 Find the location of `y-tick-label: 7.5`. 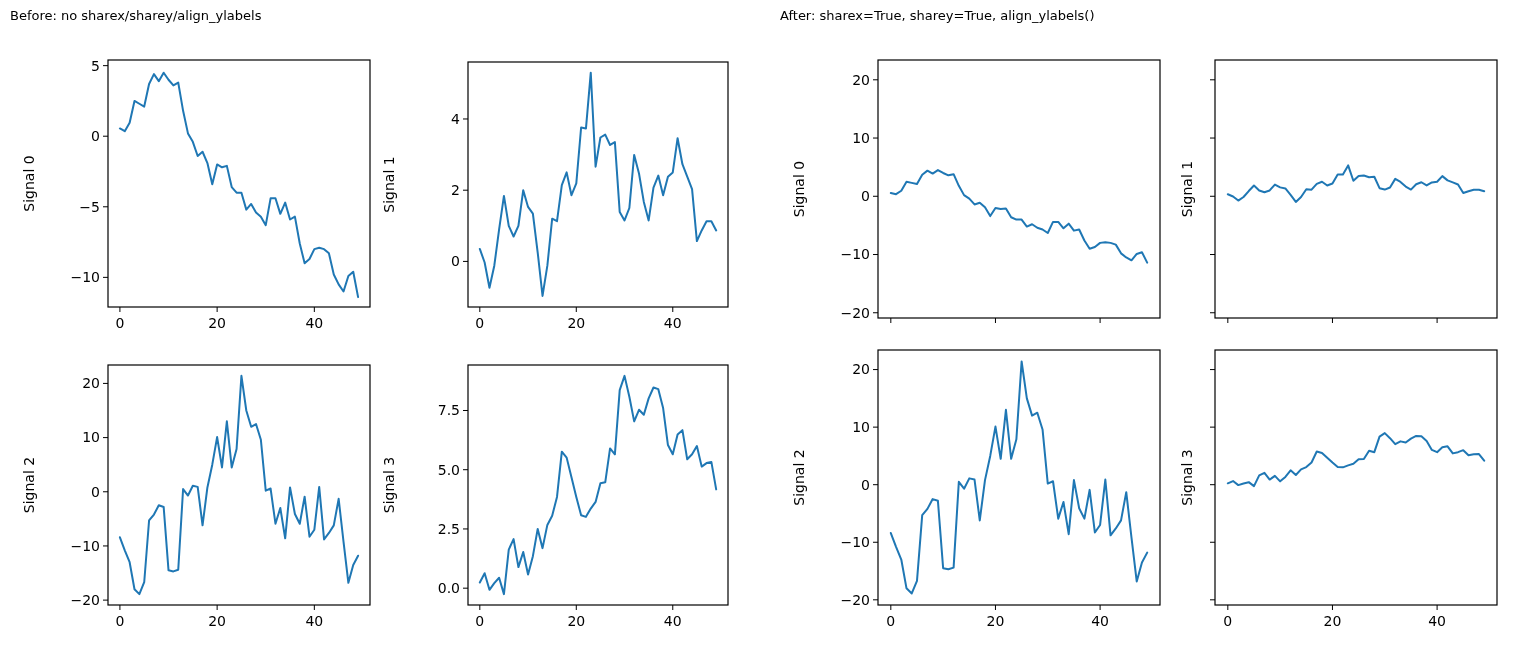

y-tick-label: 7.5 is located at coordinates (448, 410).